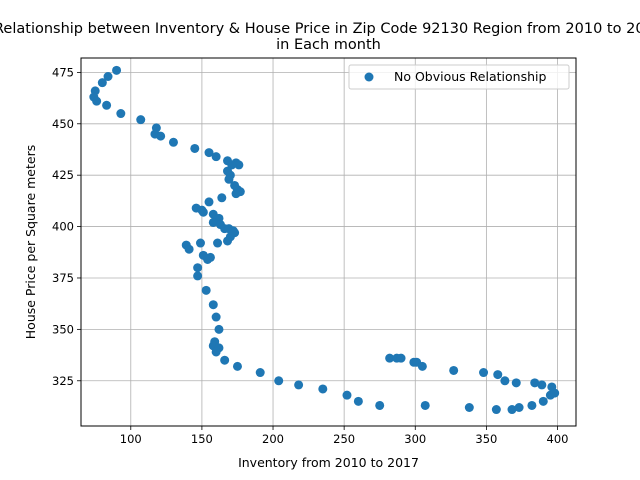  I want to click on y-tick-label: 325, so click(63, 381).